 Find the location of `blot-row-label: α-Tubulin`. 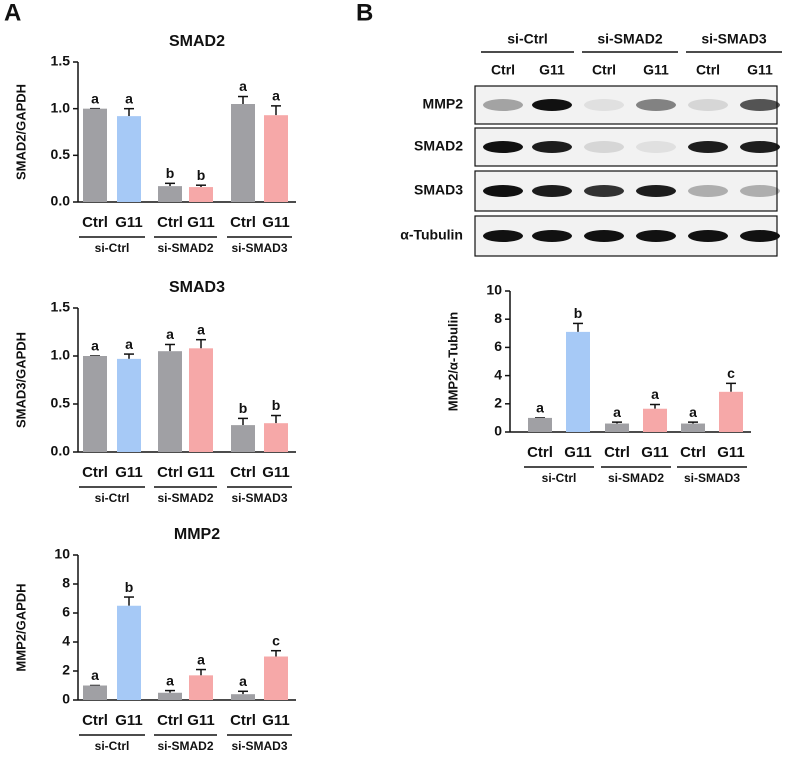

blot-row-label: α-Tubulin is located at coordinates (431, 235).